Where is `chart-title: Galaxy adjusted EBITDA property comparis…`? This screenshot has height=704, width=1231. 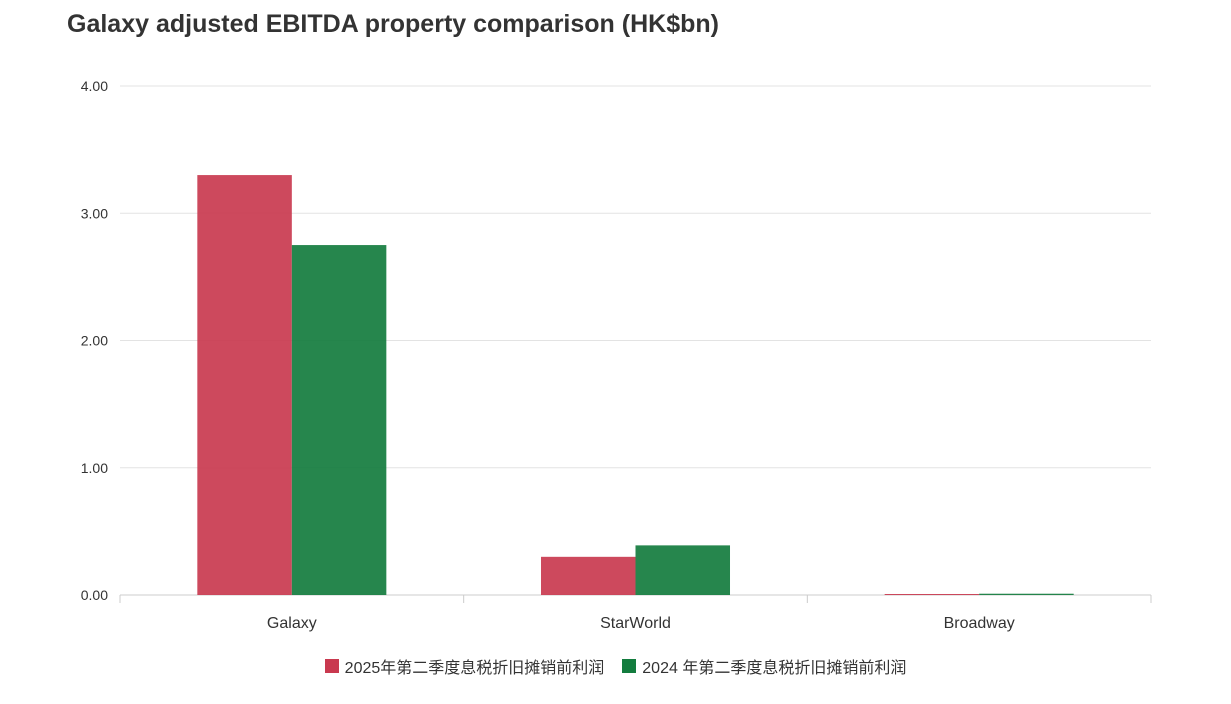
chart-title: Galaxy adjusted EBITDA property comparis… is located at coordinates (393, 24).